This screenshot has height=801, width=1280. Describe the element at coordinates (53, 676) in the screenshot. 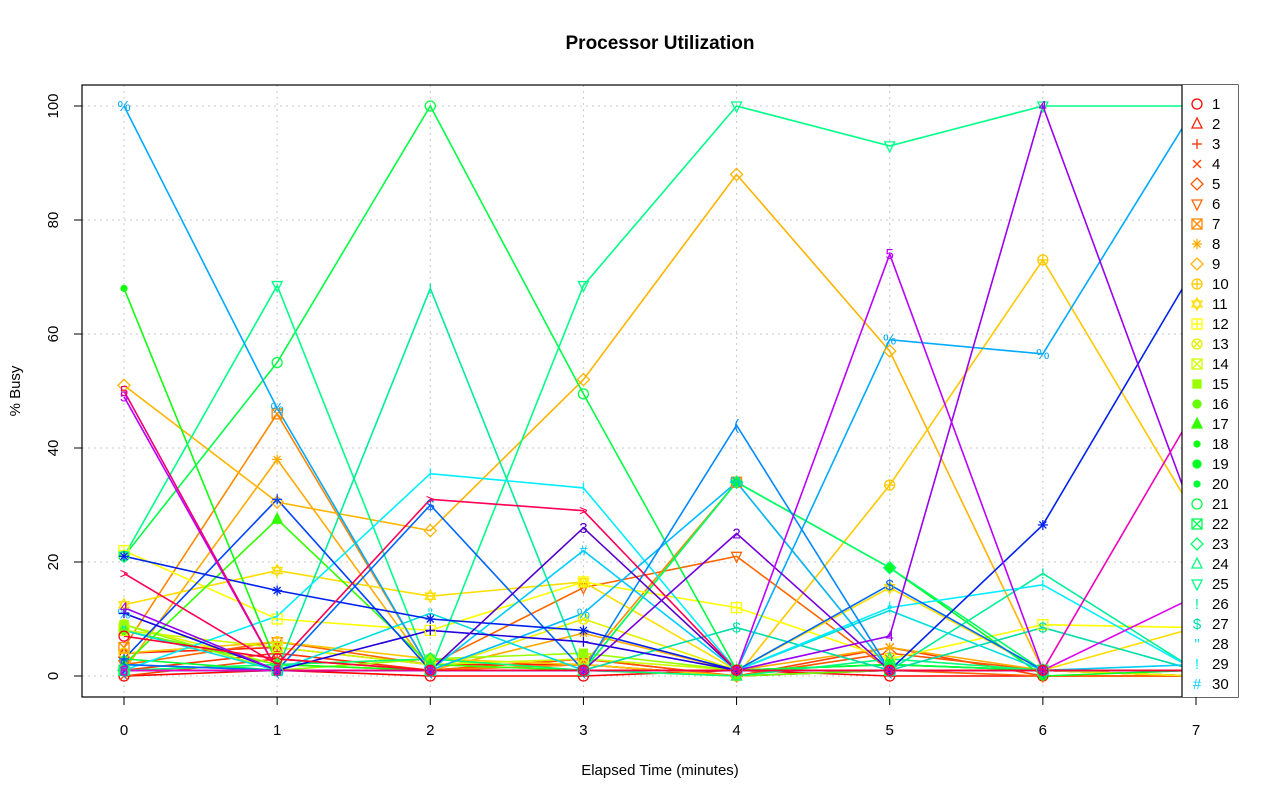

I see `y-tick-label-0: 0` at that location.